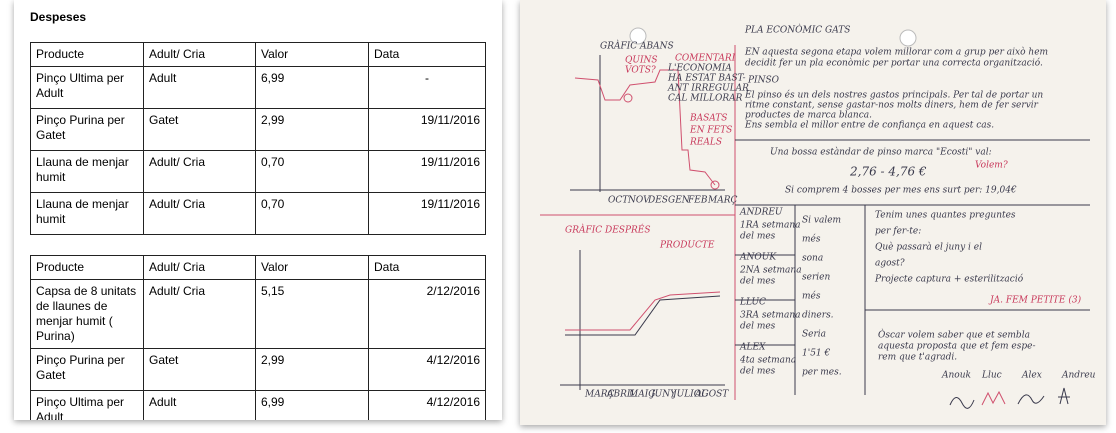 The width and height of the screenshot is (1116, 433). Describe the element at coordinates (797, 30) in the screenshot. I see `notebook-title: PLA ECONÒMIC GATS` at that location.